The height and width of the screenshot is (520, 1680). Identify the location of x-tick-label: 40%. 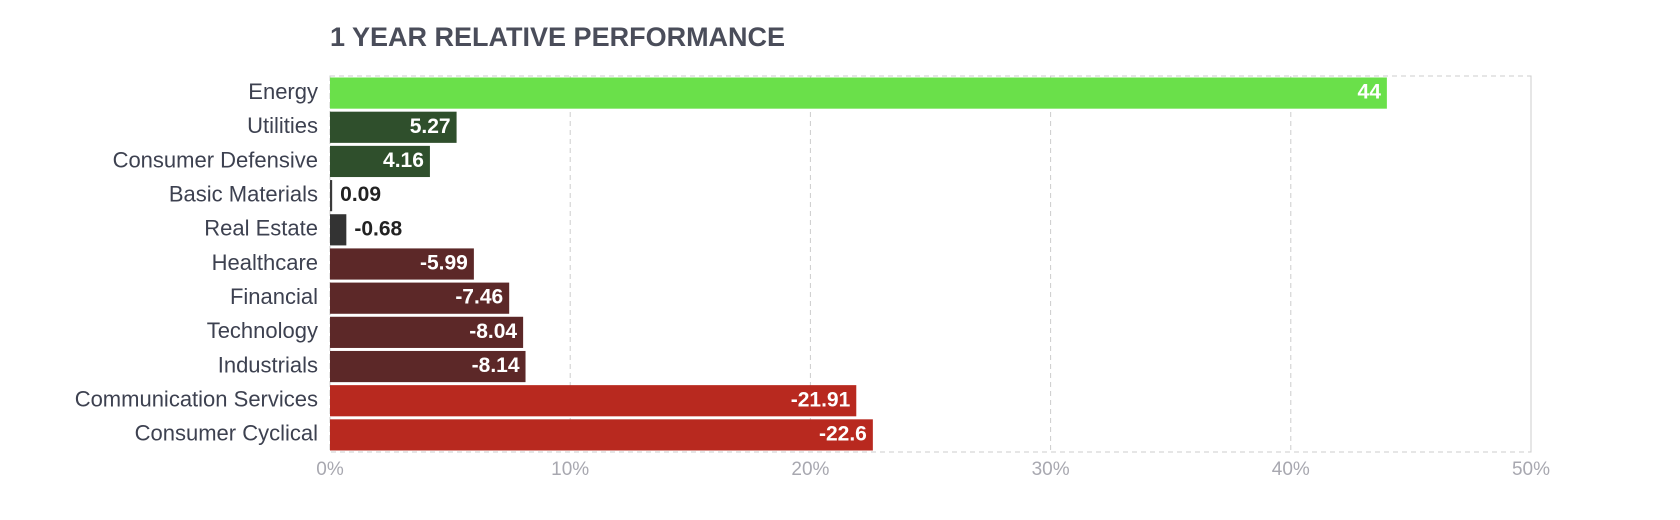
(1291, 469).